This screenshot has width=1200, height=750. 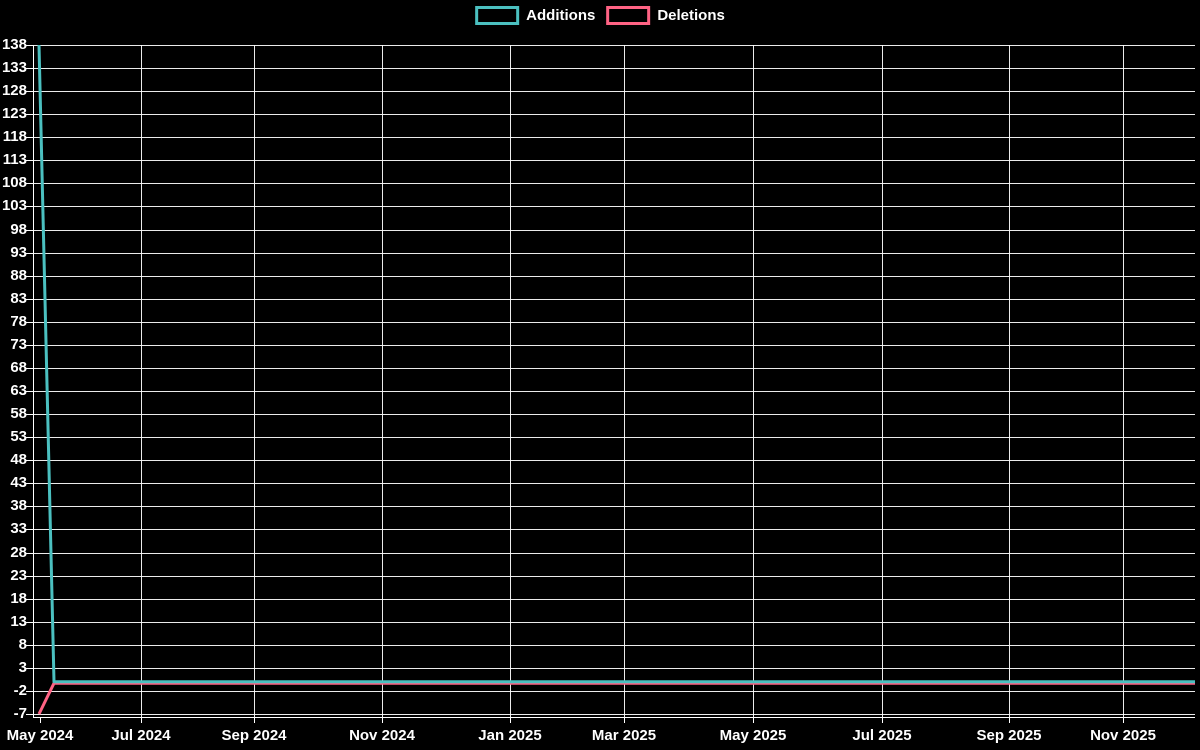 What do you see at coordinates (40, 735) in the screenshot?
I see `x-tick-label: May 2024` at bounding box center [40, 735].